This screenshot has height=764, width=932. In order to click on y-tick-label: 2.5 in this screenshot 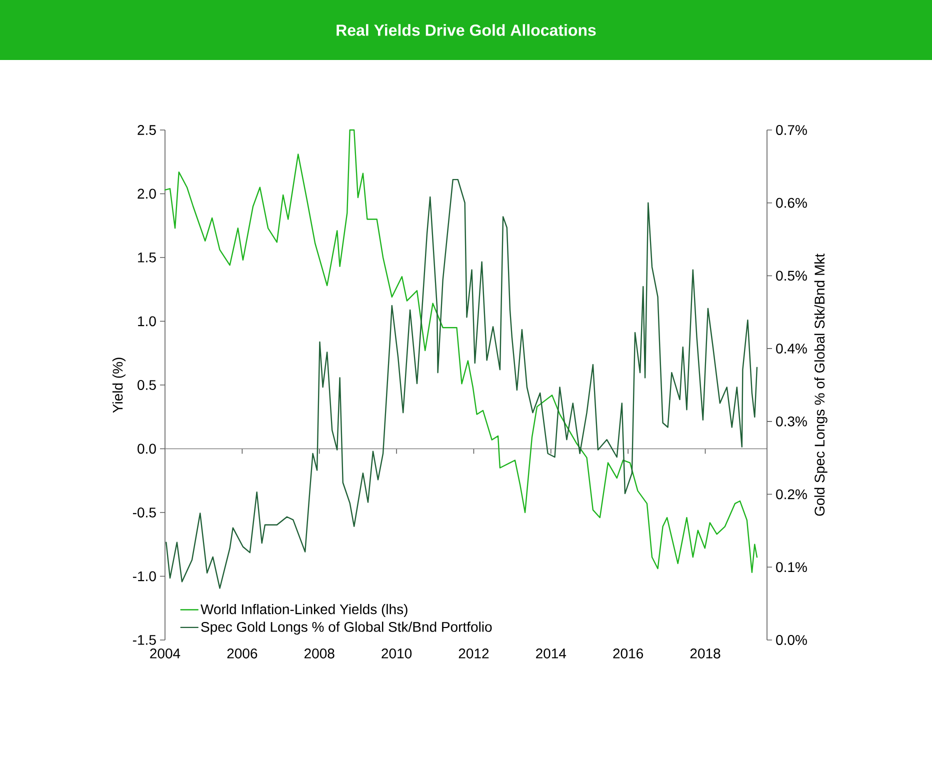, I will do `click(147, 130)`.